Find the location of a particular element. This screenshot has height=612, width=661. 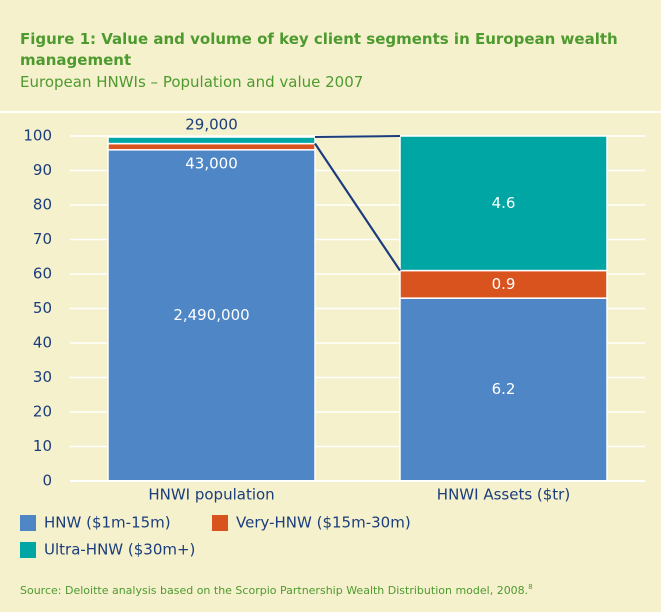

y-tick-label: 100 is located at coordinates (37, 136).